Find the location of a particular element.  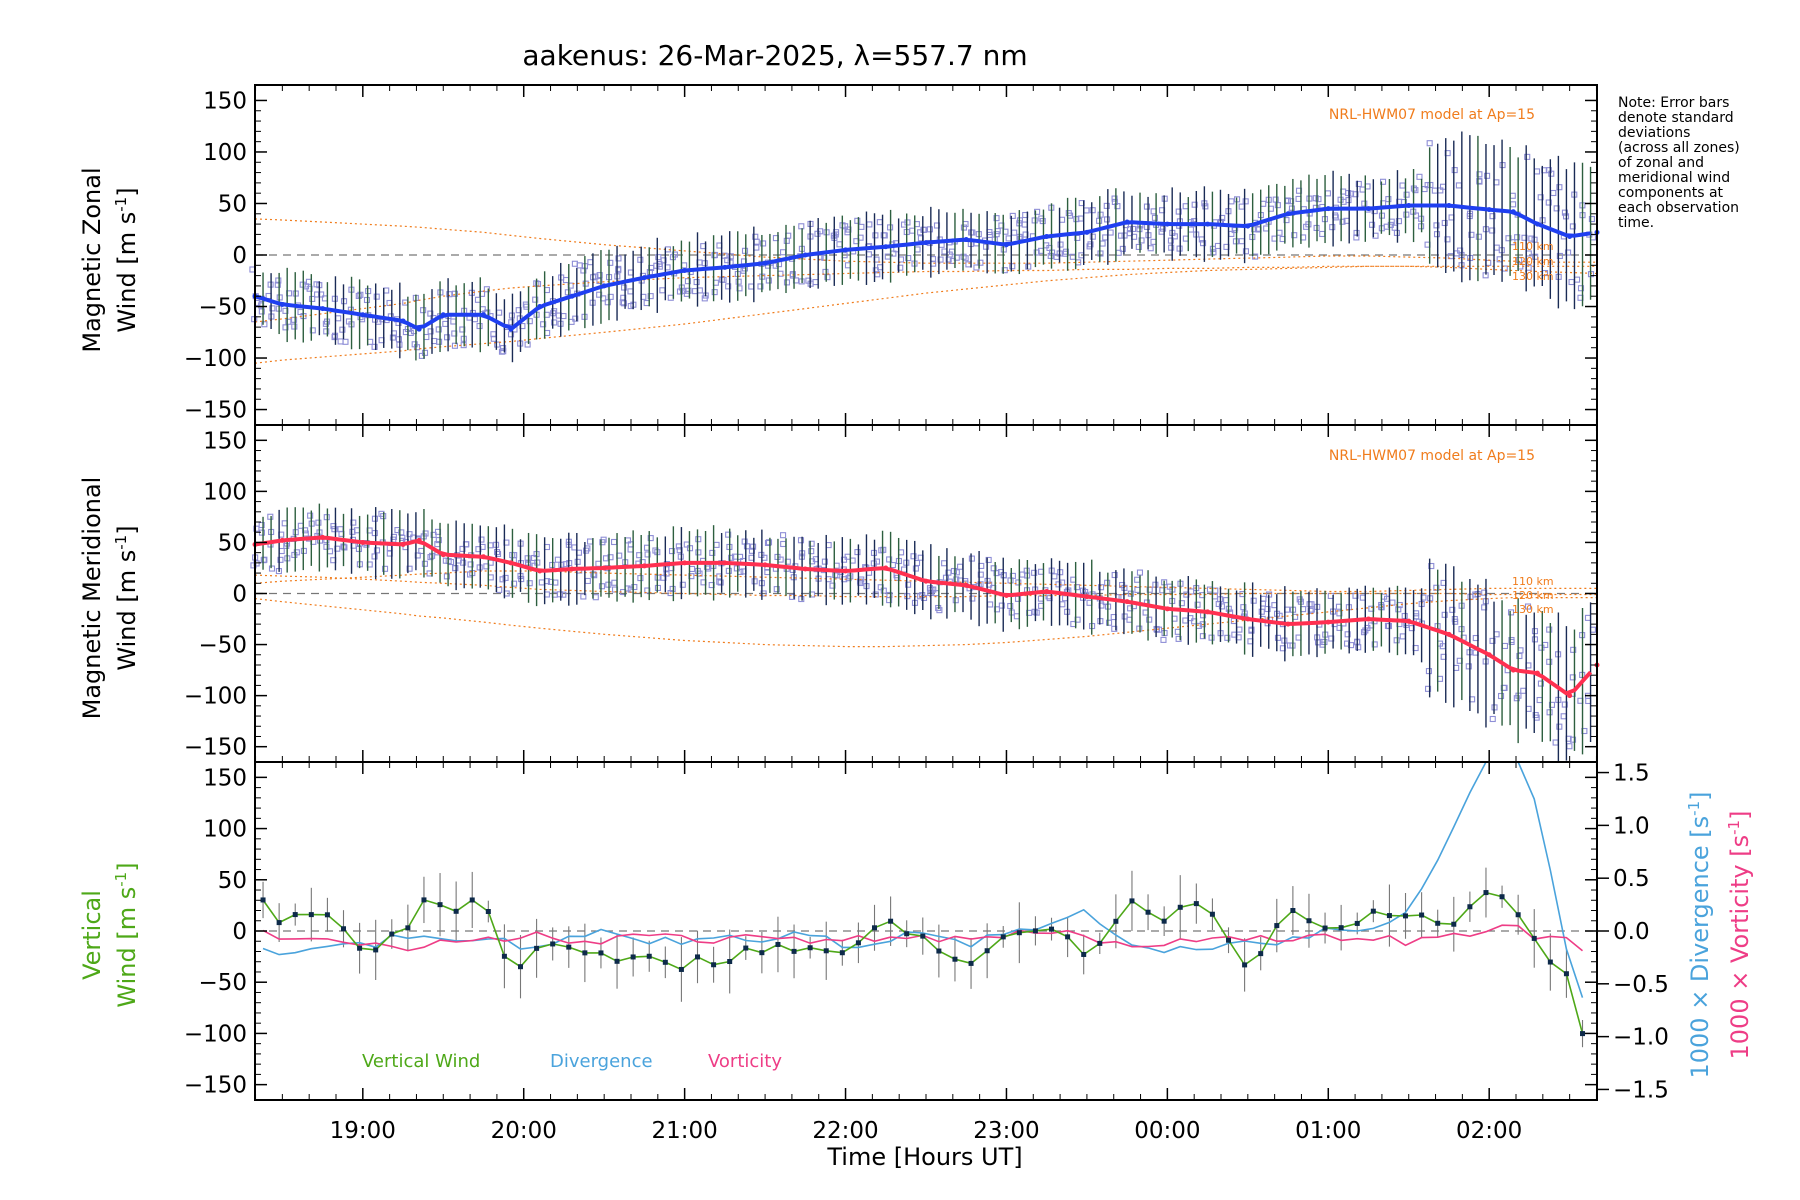

zonal-model-km-120: 120 km is located at coordinates (1533, 261).